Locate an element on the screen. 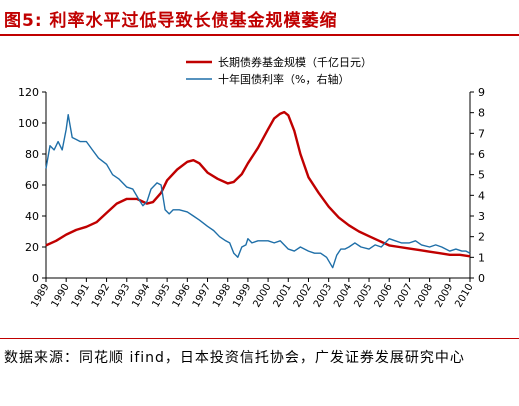 This screenshot has height=406, width=519. x-tick-label: 1997 is located at coordinates (202, 296).